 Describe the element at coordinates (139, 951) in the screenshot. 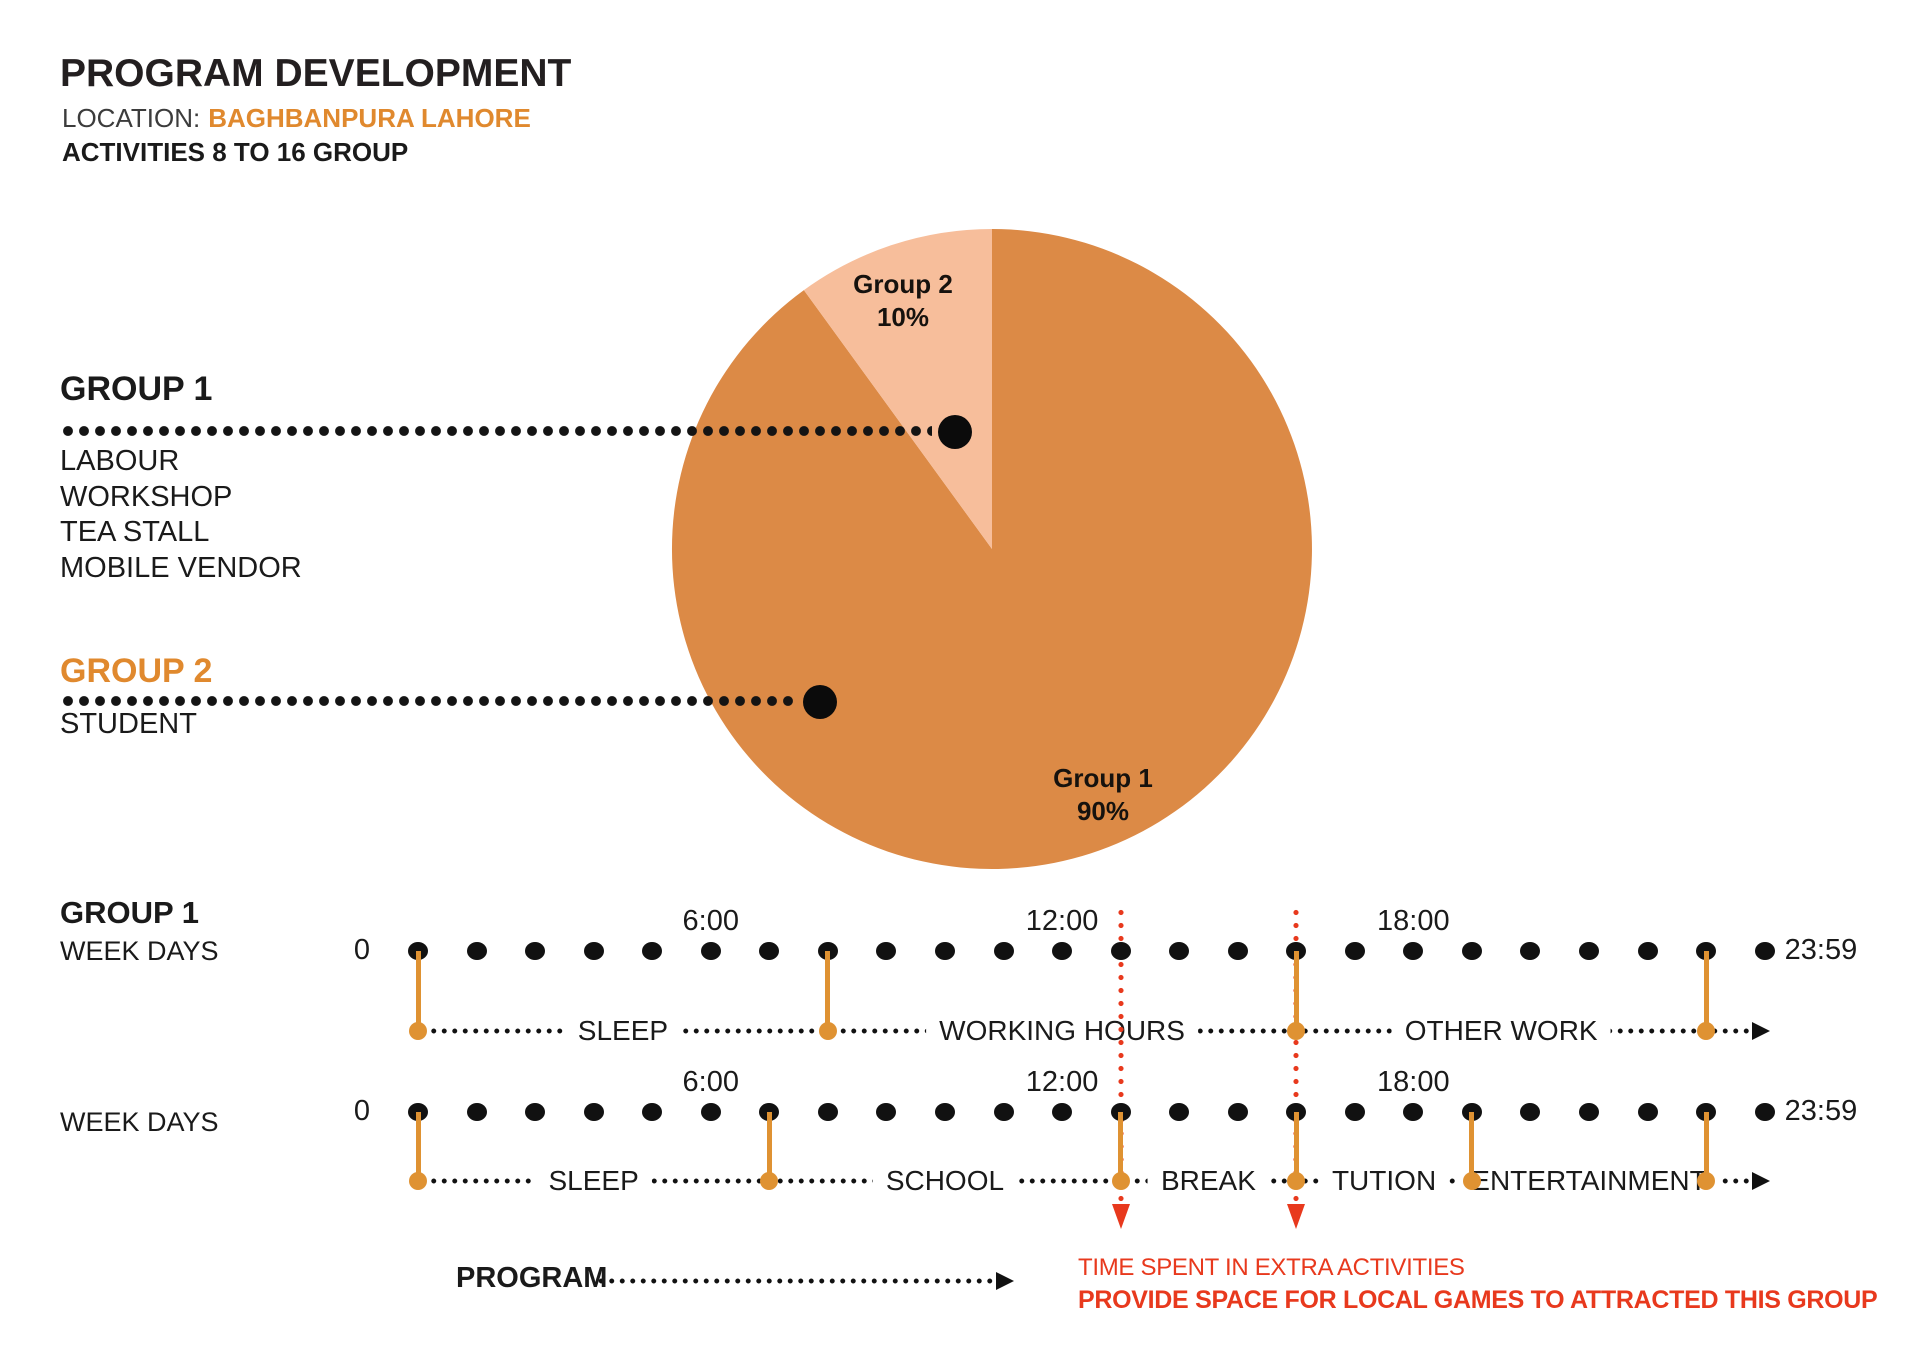

I see `timeline1-heading-days: WEEK DAYS` at that location.